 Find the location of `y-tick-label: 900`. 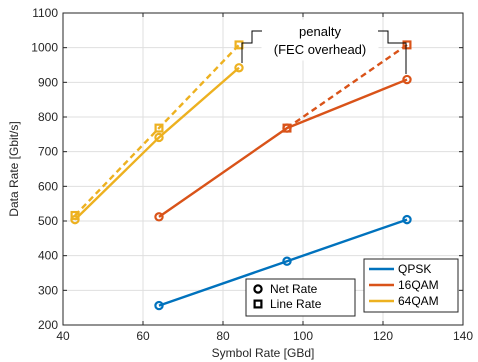

y-tick-label: 900 is located at coordinates (48, 82).